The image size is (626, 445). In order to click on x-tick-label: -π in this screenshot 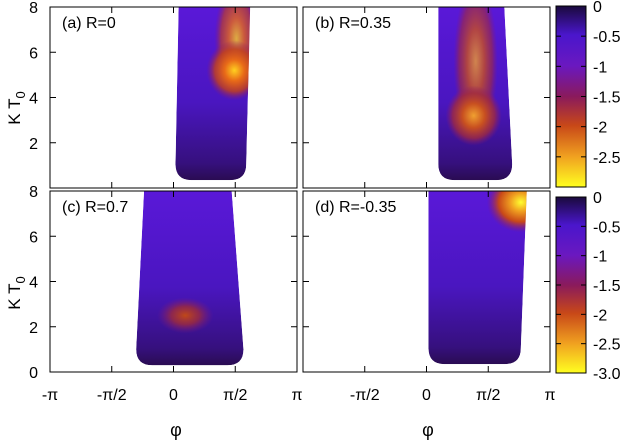, I will do `click(50, 395)`.